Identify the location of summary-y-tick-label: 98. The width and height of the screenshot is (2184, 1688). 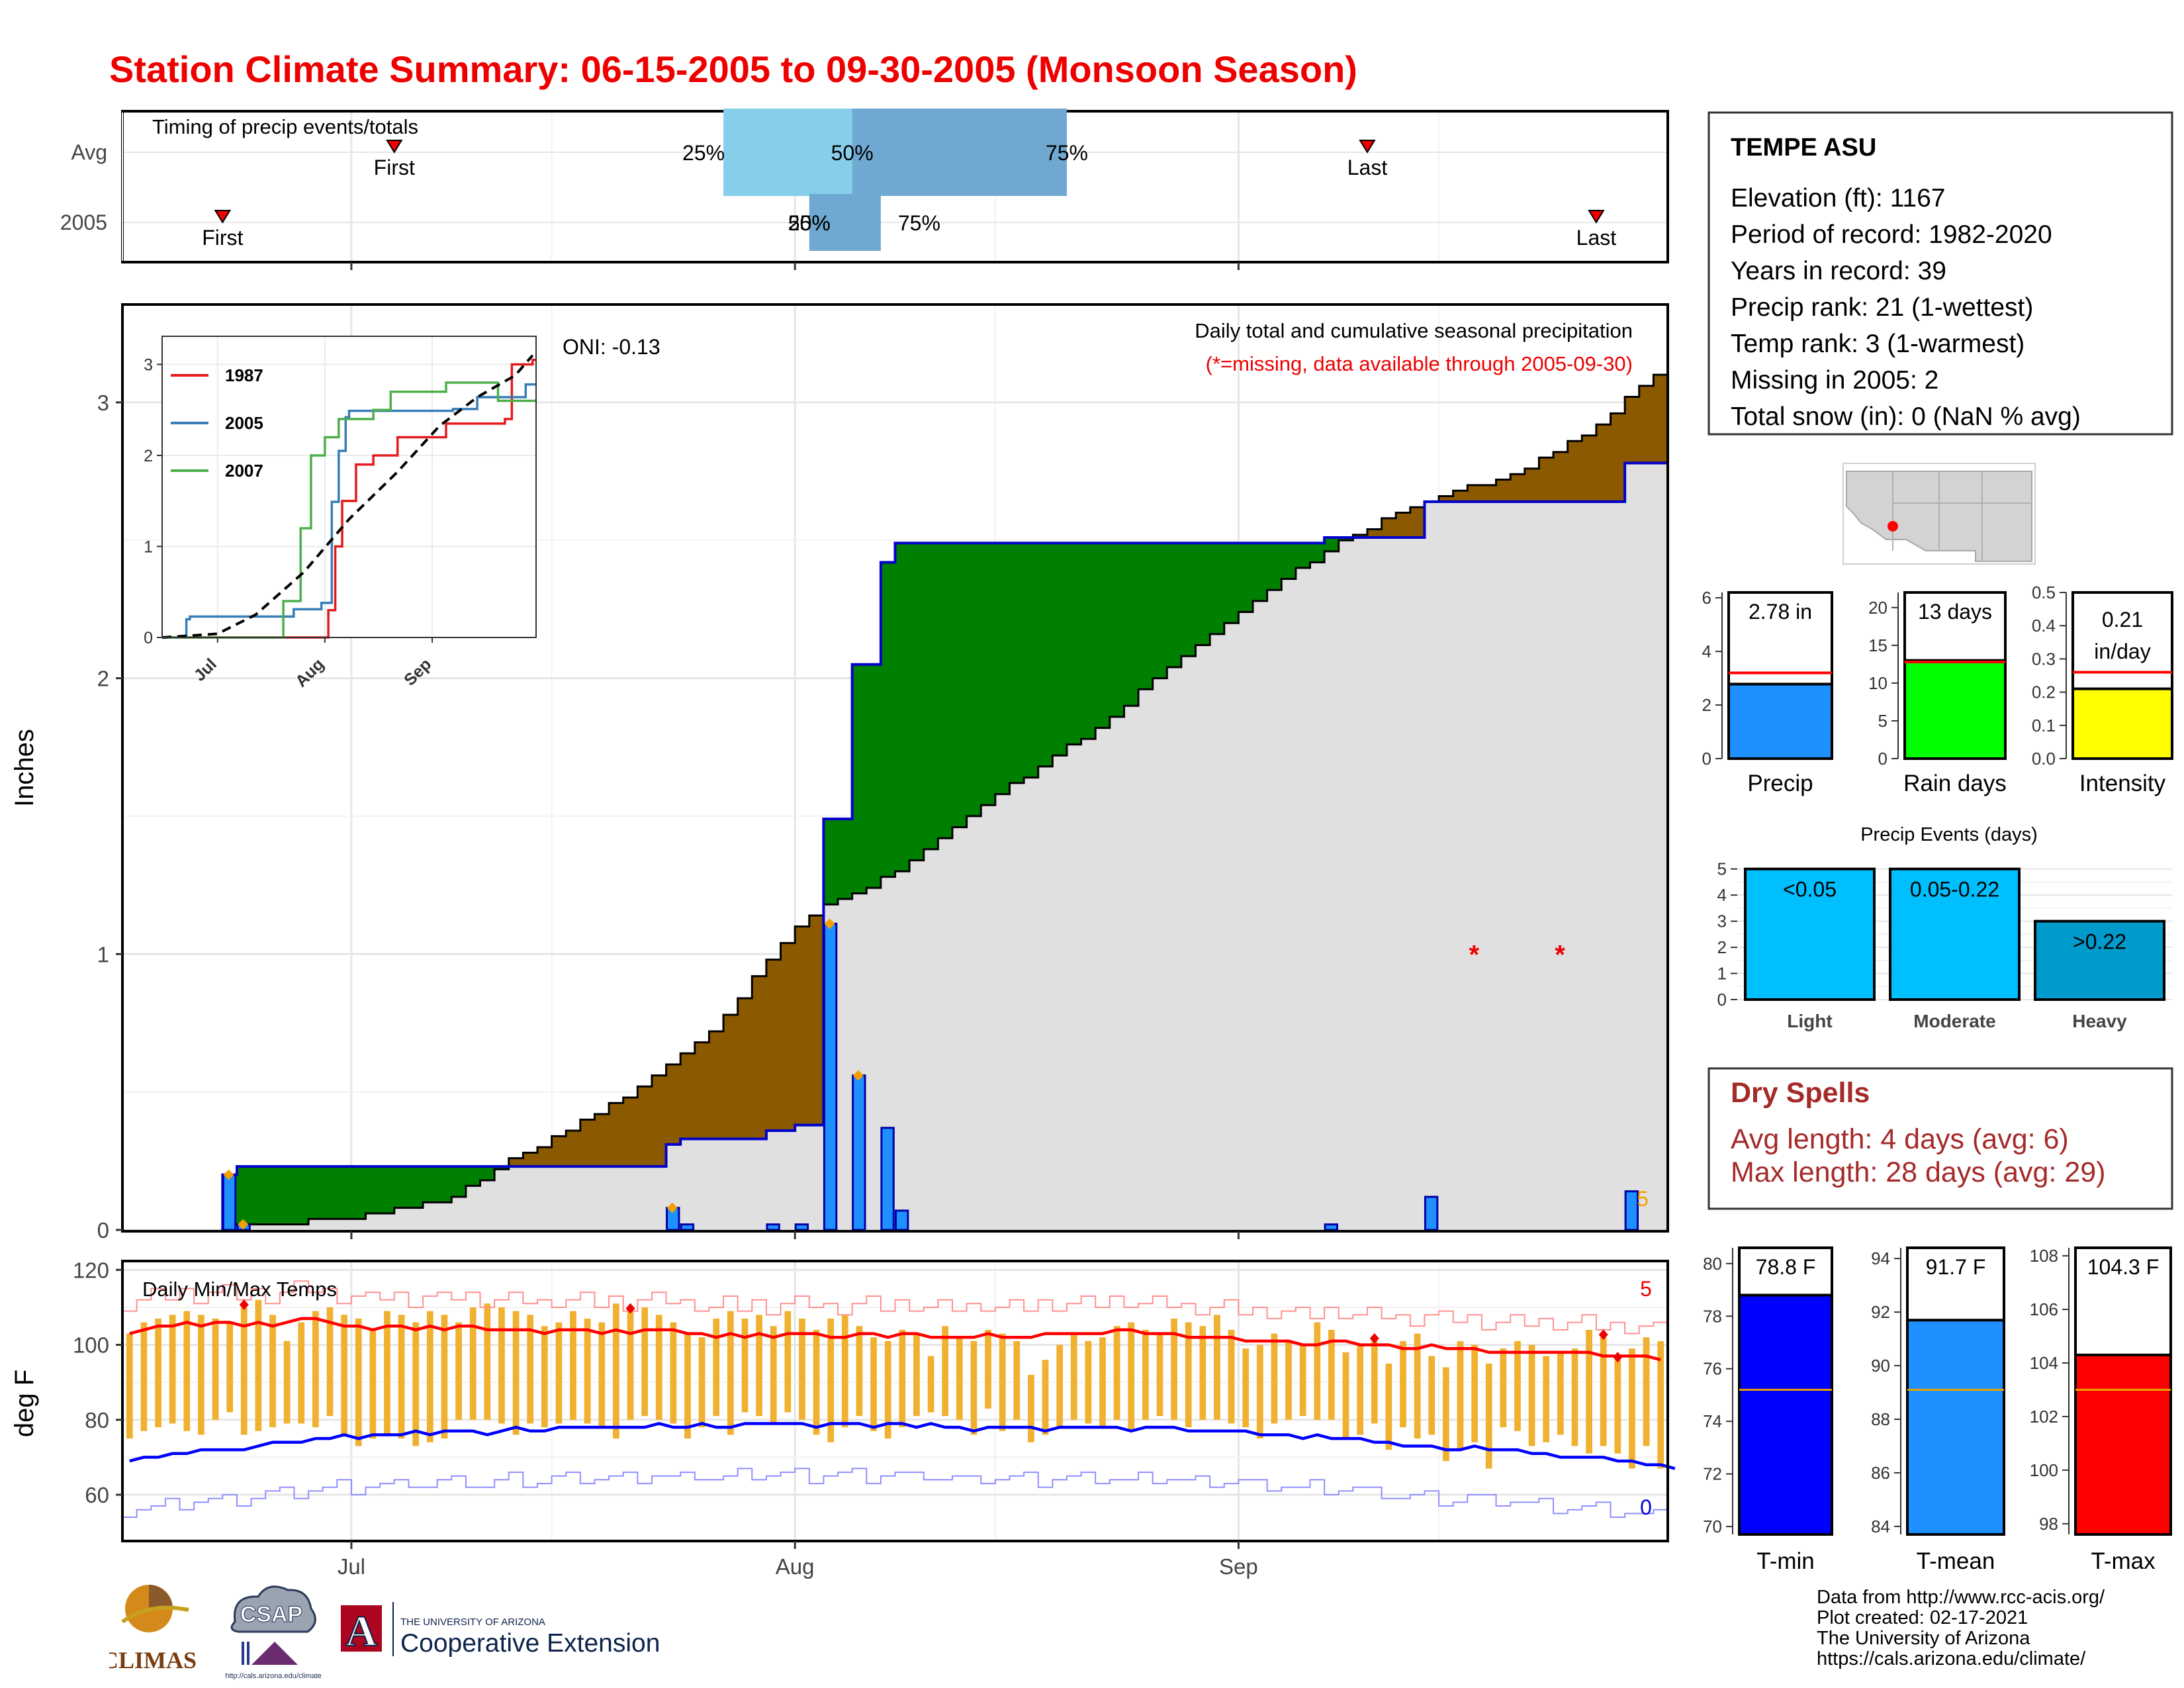
(2048, 1524).